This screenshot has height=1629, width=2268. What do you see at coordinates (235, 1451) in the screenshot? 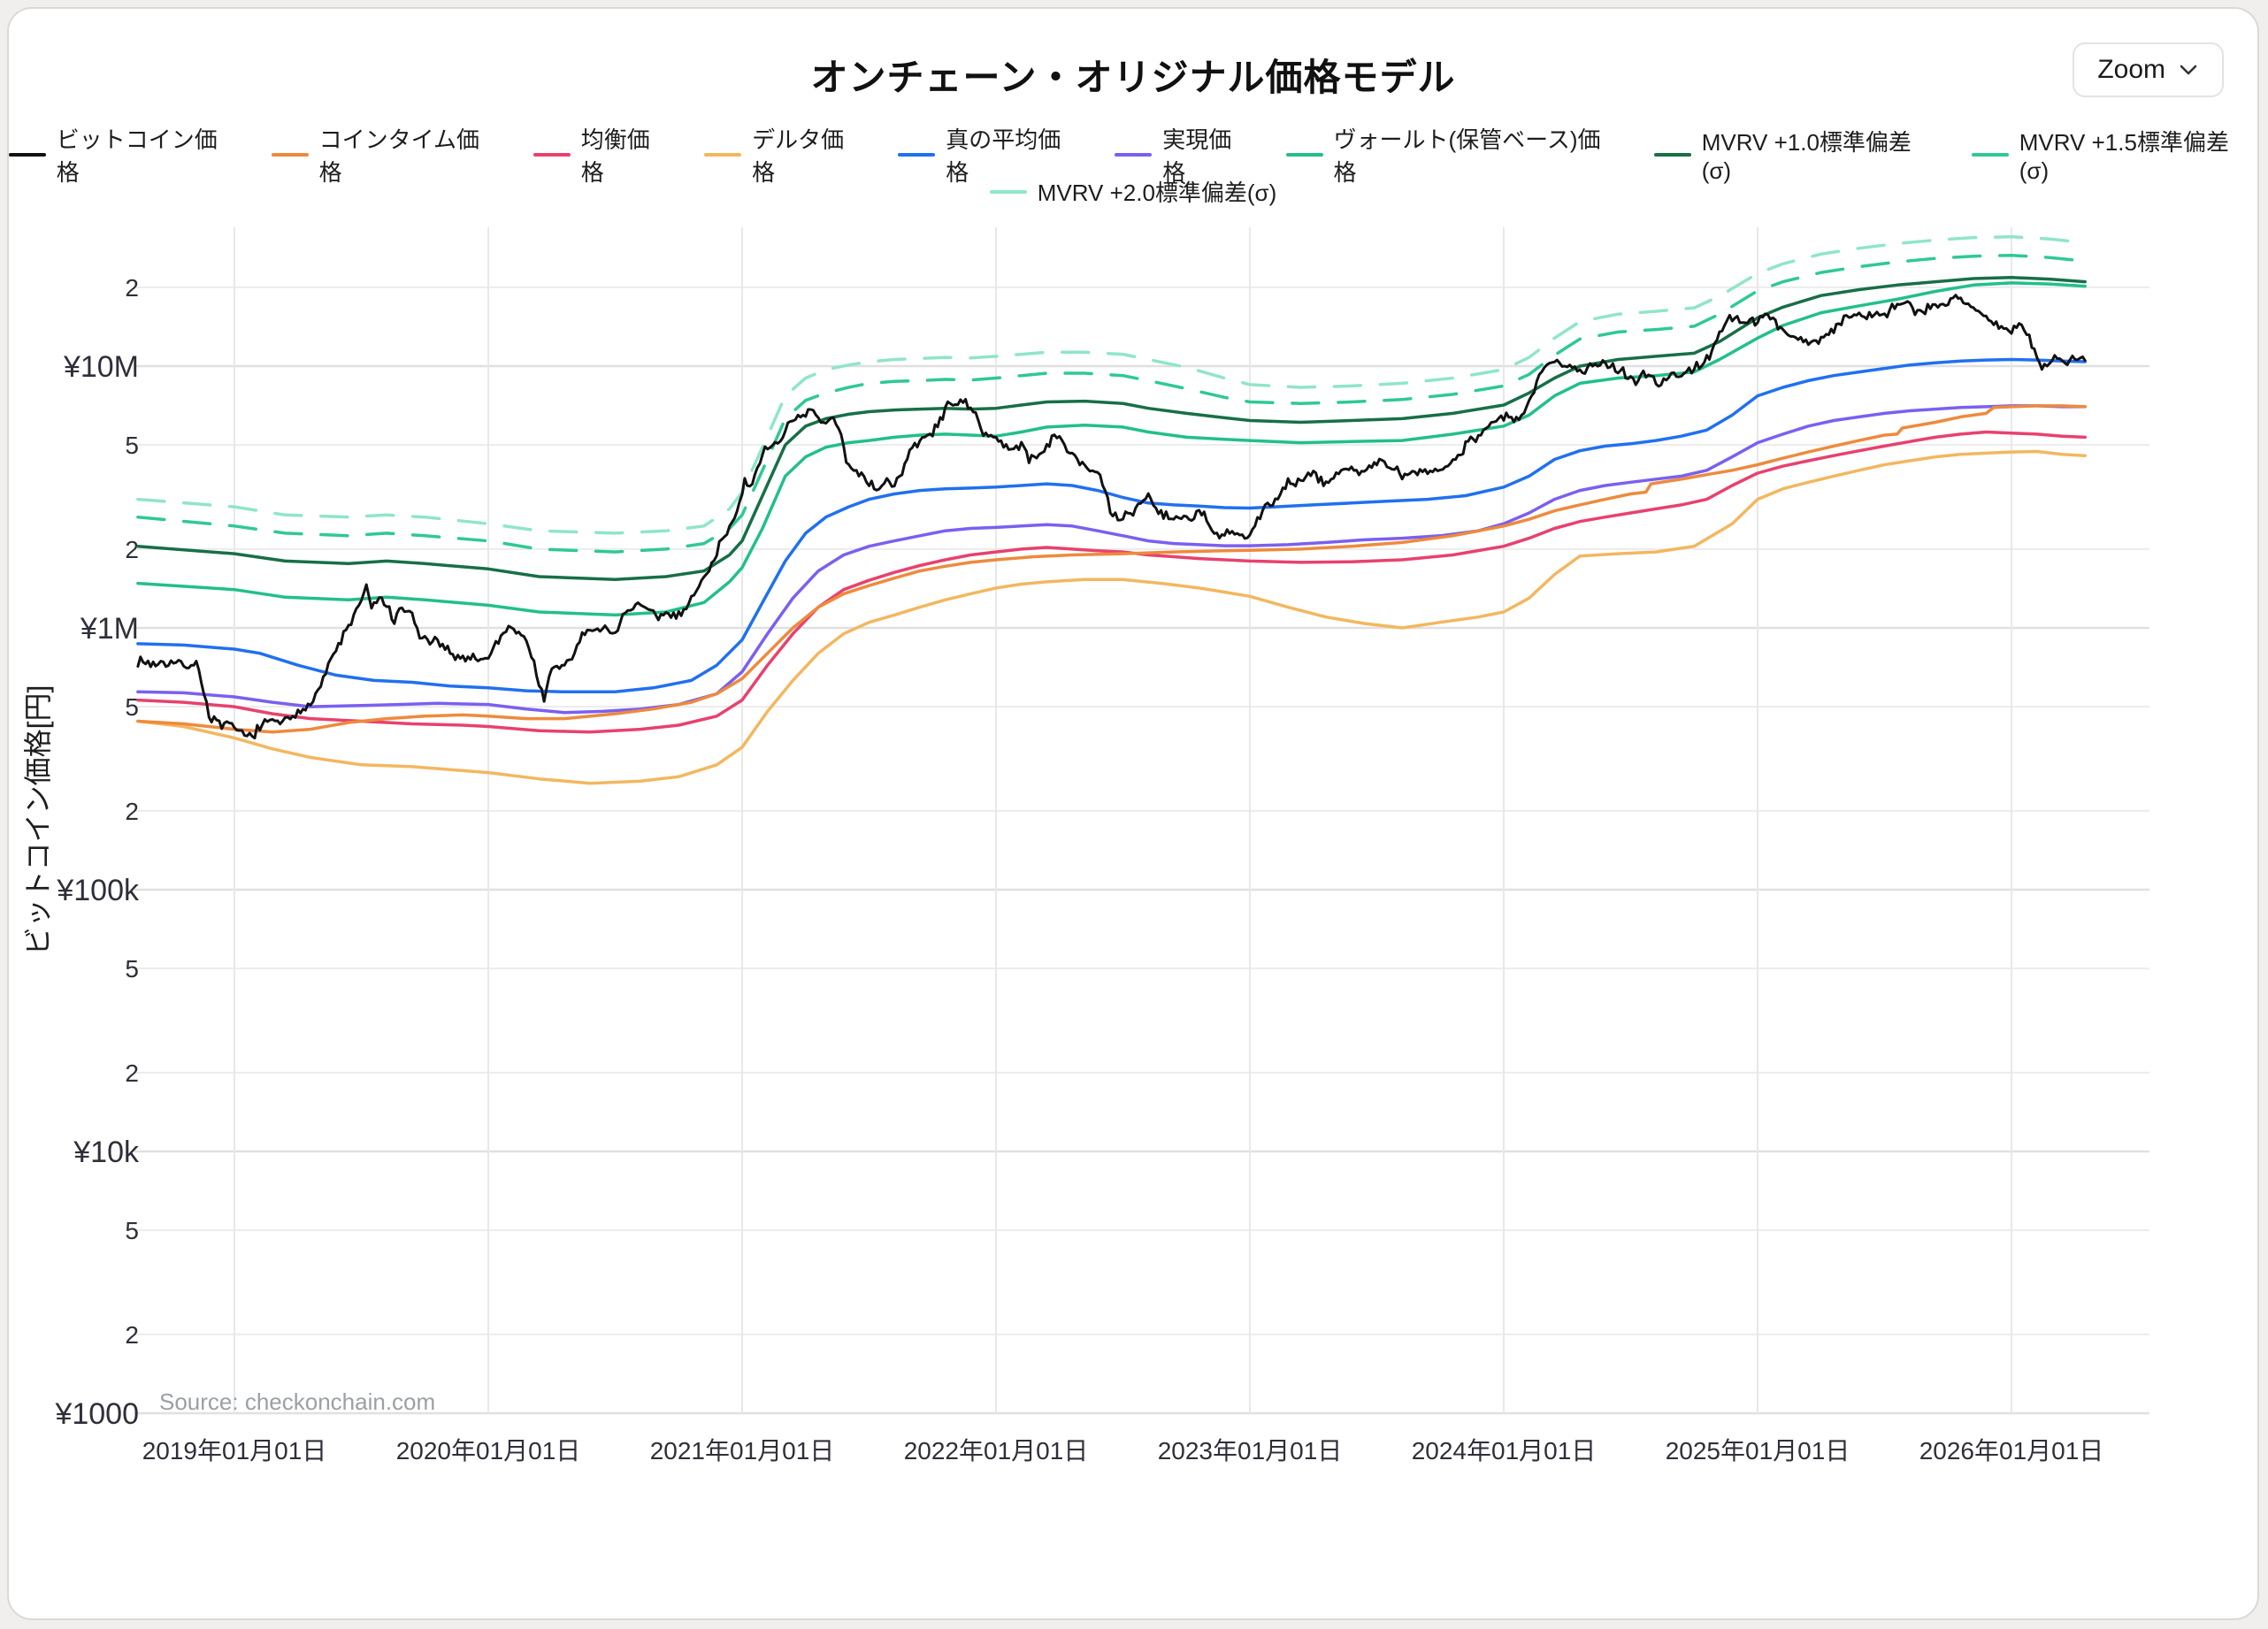
I see `x-tick-label: 2019年01月01日` at bounding box center [235, 1451].